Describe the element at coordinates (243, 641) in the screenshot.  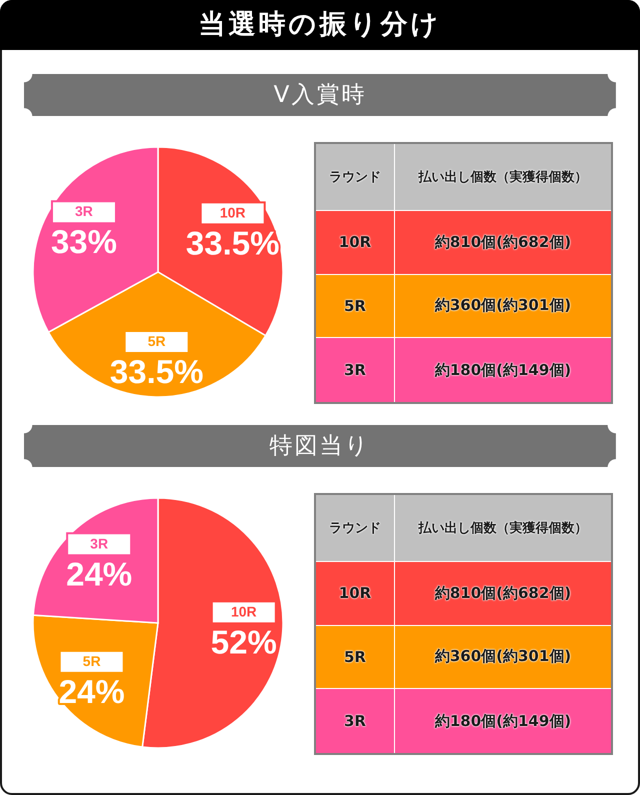
I see `data-label: 52%` at that location.